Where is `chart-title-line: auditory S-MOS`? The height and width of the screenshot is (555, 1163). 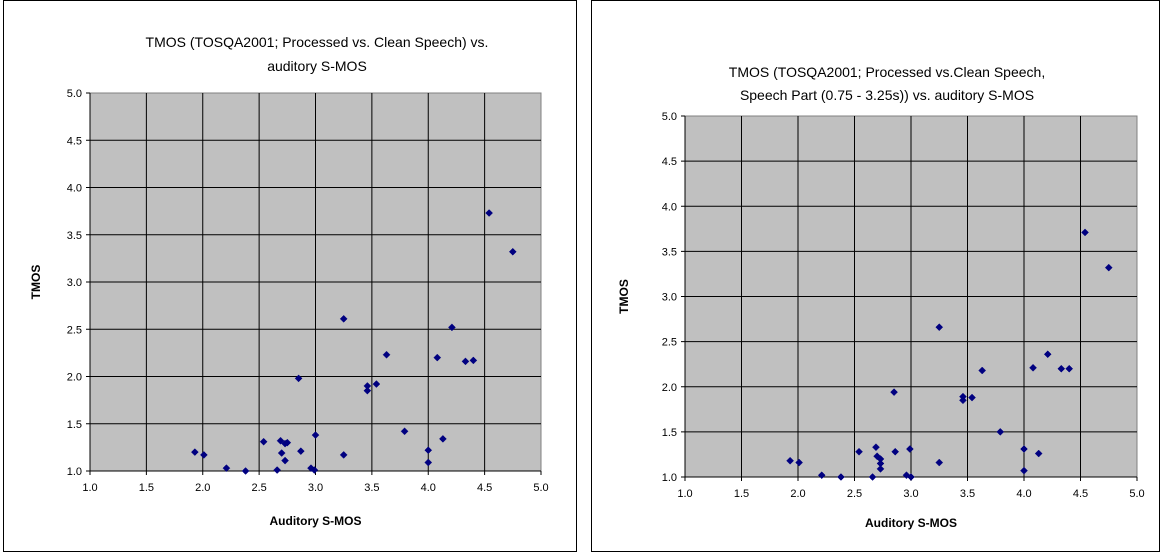 chart-title-line: auditory S-MOS is located at coordinates (317, 66).